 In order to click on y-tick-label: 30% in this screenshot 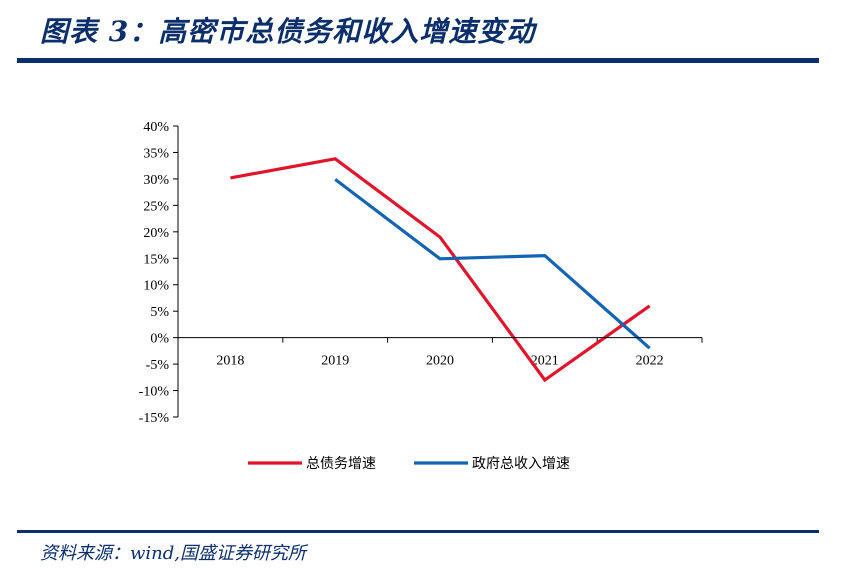, I will do `click(156, 180)`.